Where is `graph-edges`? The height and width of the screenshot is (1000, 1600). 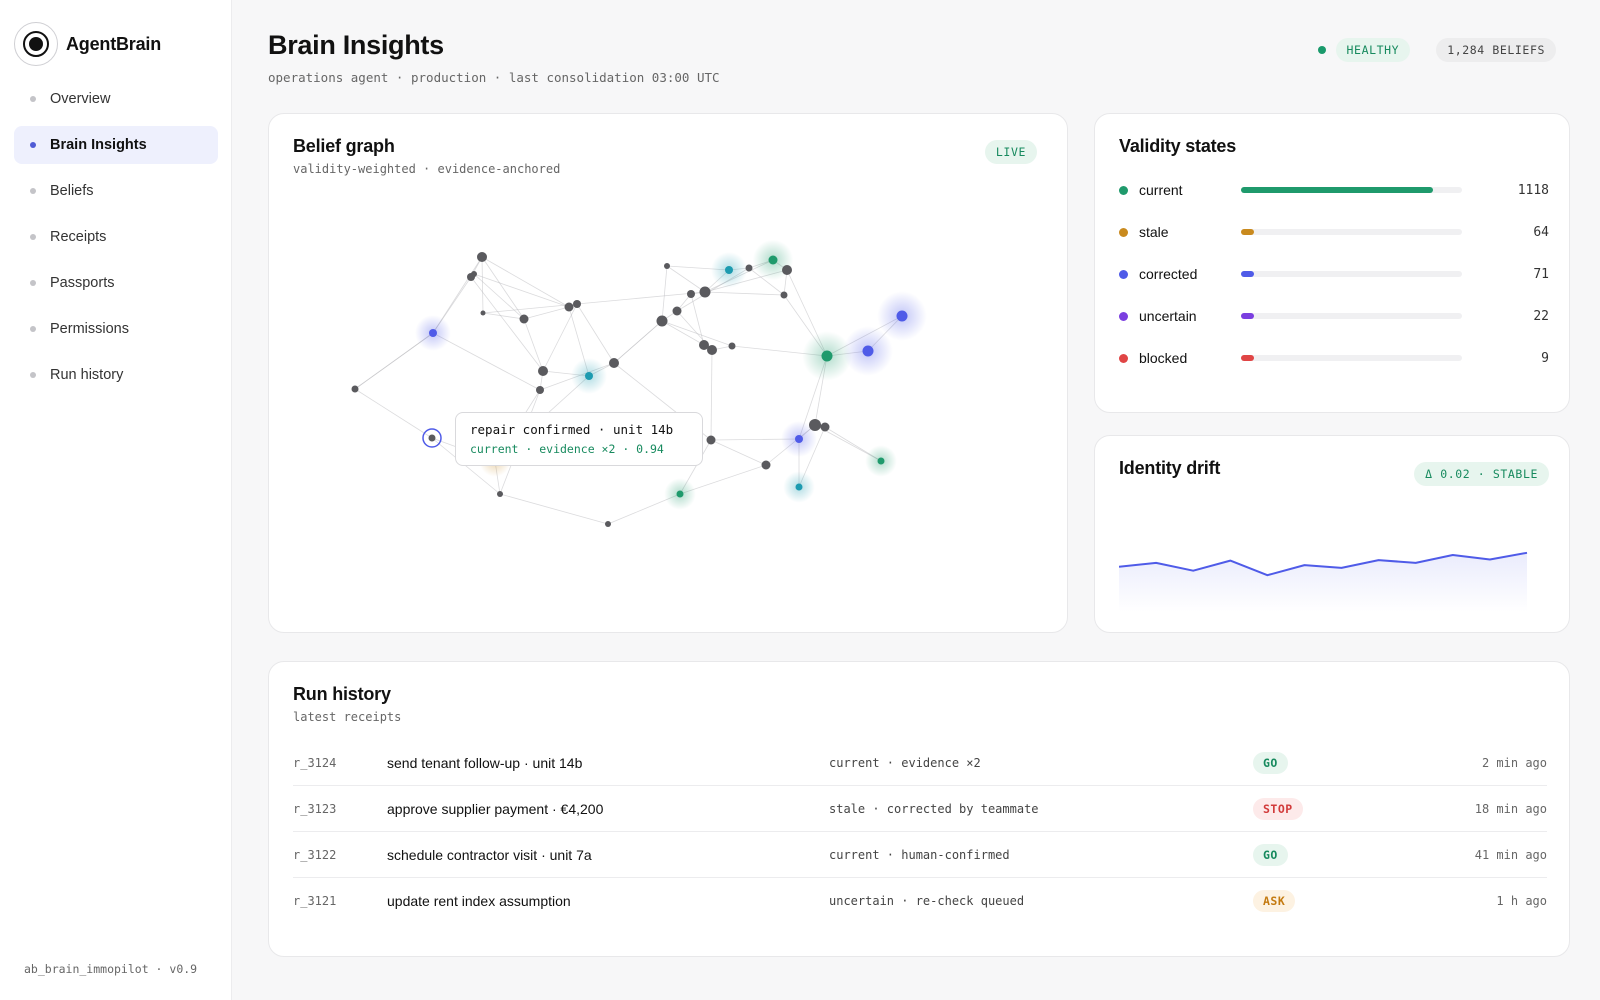 graph-edges is located at coordinates (628, 390).